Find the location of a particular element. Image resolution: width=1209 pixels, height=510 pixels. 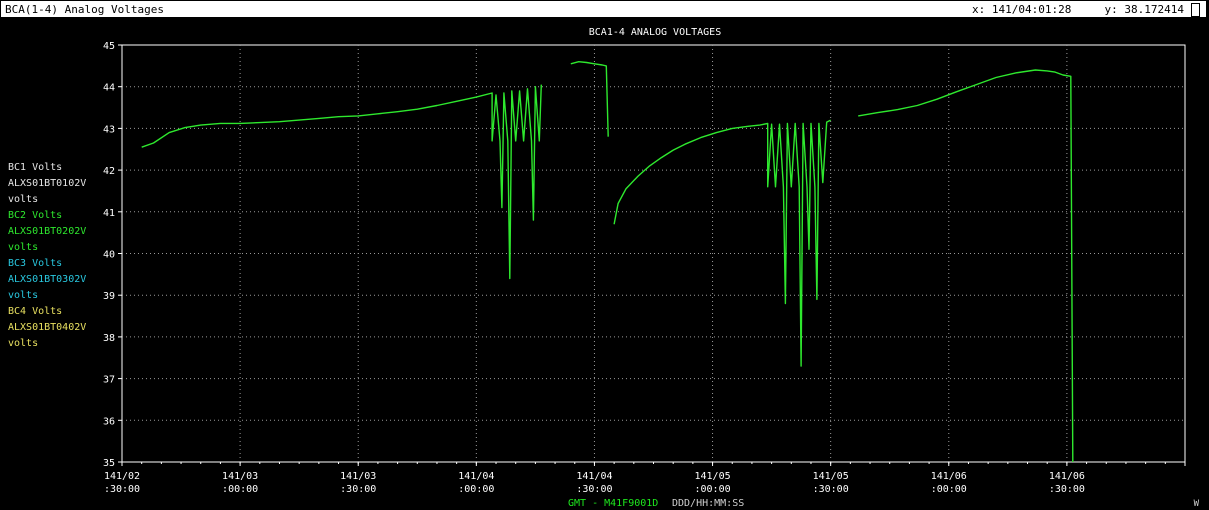

window-title: BCA(1-4) Analog Voltages is located at coordinates (84, 9).